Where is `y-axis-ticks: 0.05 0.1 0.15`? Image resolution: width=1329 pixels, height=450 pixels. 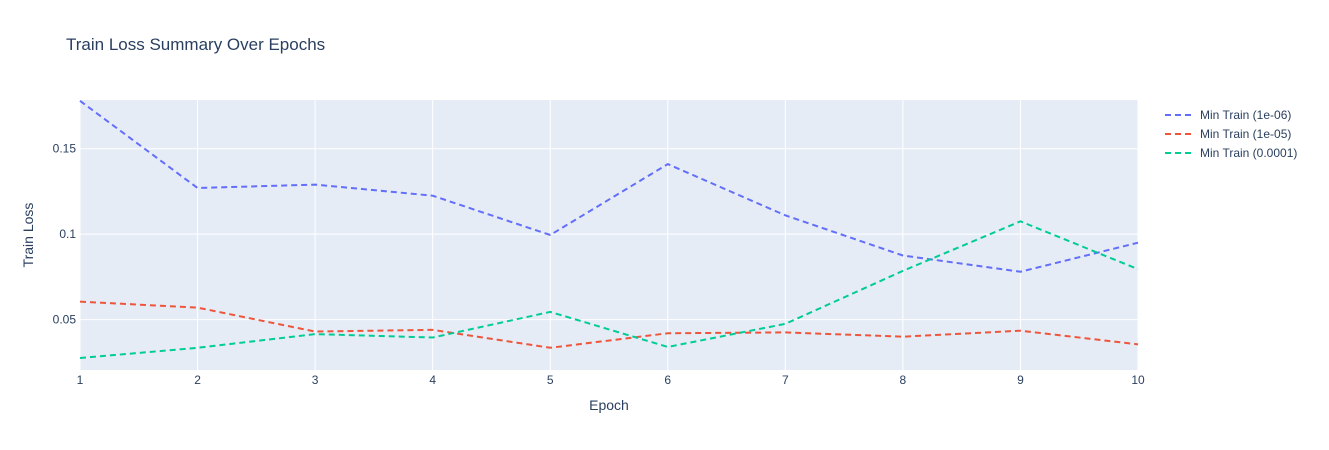
y-axis-ticks: 0.05 0.1 0.15 is located at coordinates (65, 234).